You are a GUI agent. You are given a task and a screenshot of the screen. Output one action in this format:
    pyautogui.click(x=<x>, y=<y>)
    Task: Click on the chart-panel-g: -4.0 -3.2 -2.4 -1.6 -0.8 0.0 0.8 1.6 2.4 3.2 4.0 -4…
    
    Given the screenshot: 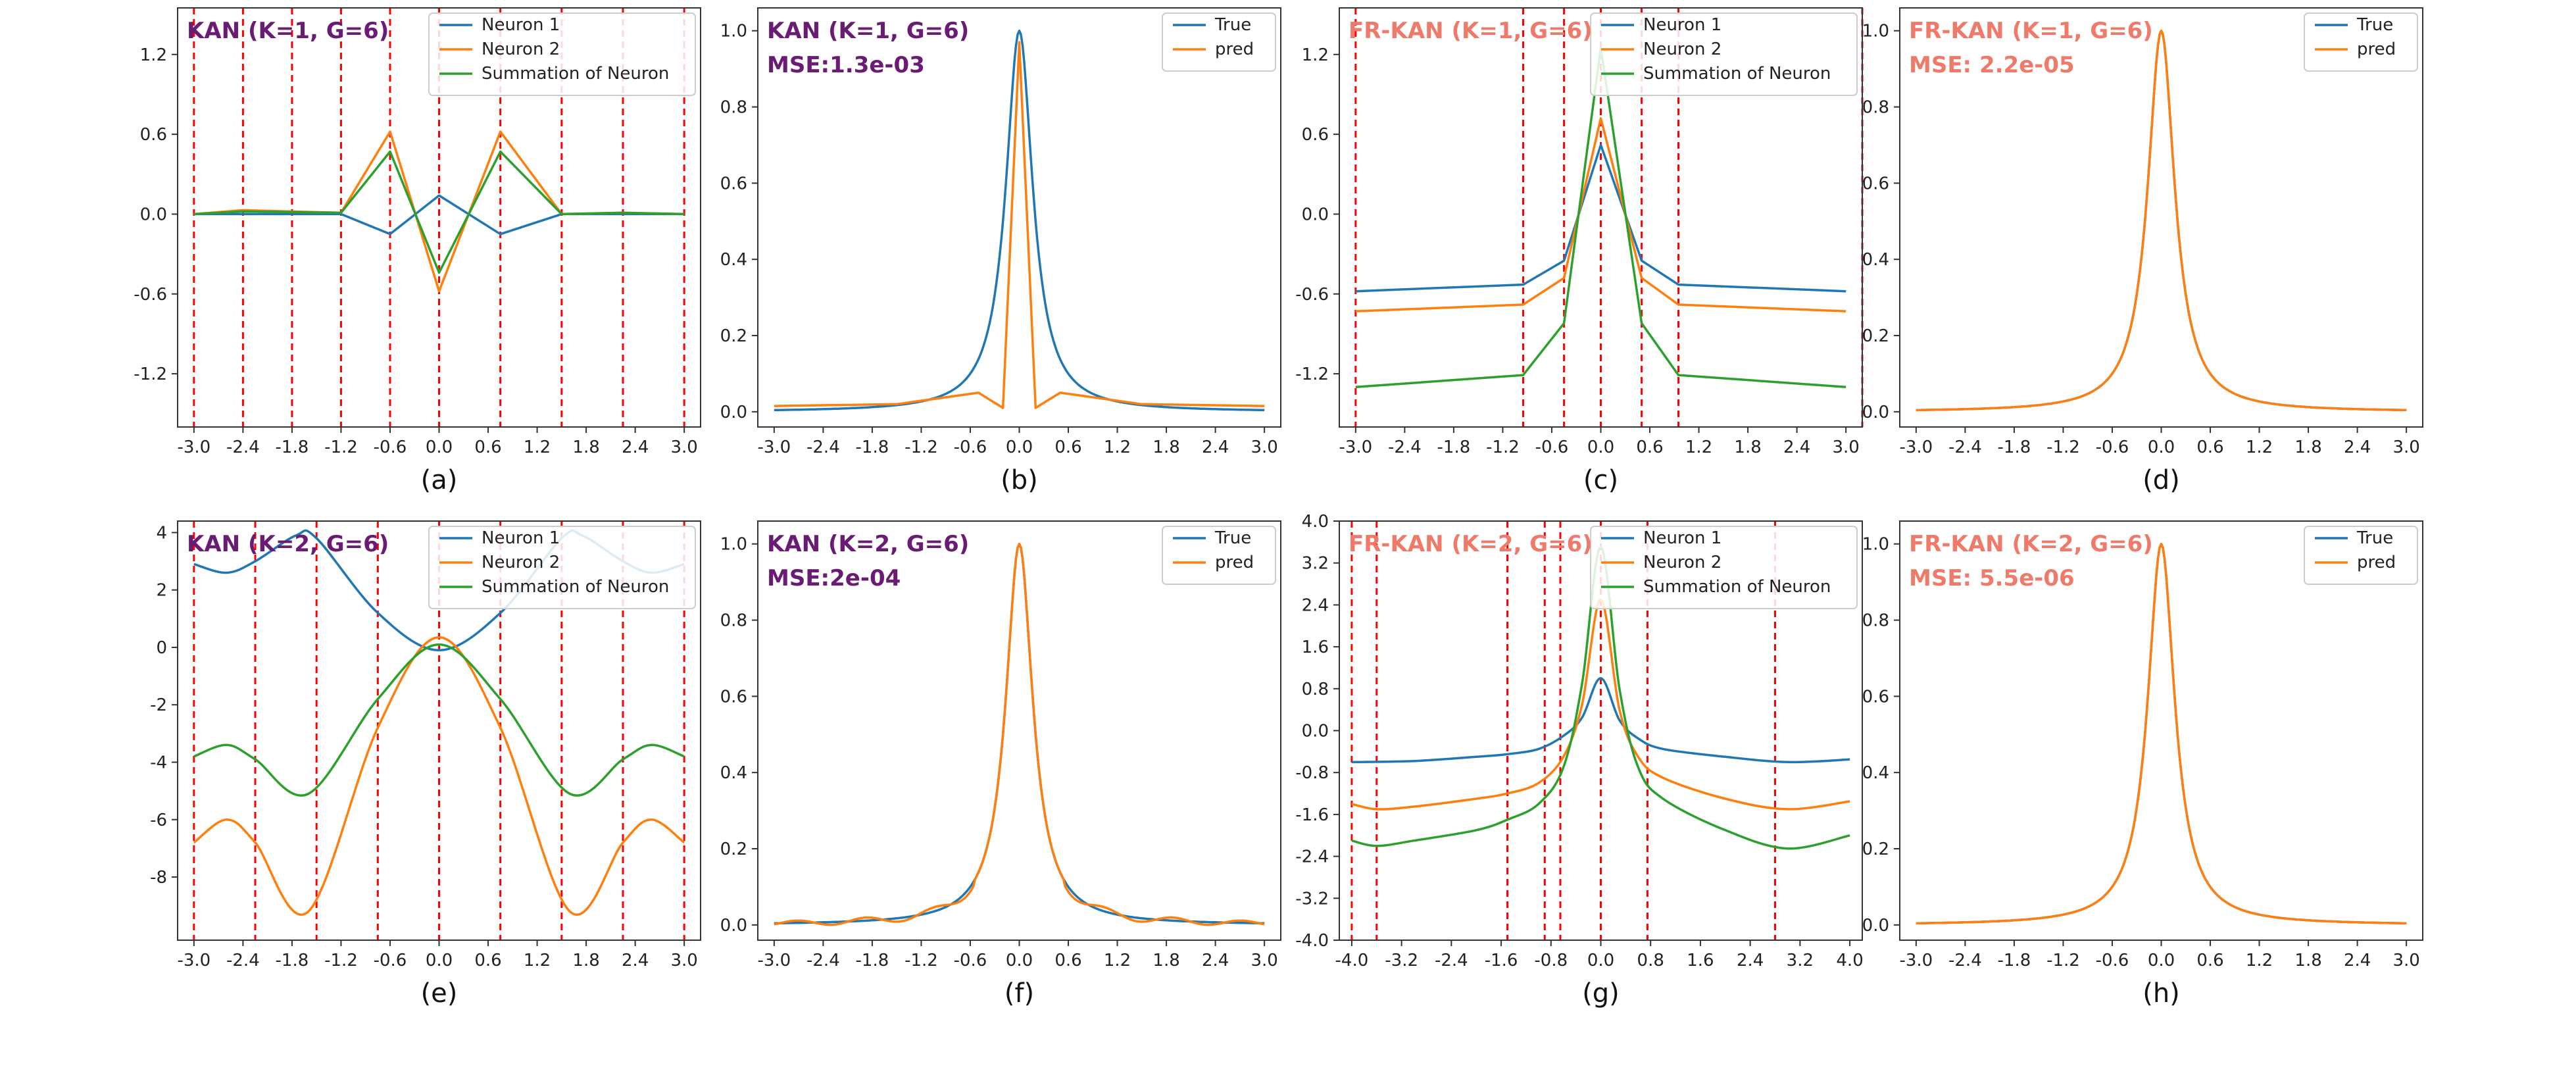 What is the action you would take?
    pyautogui.click(x=1579, y=760)
    